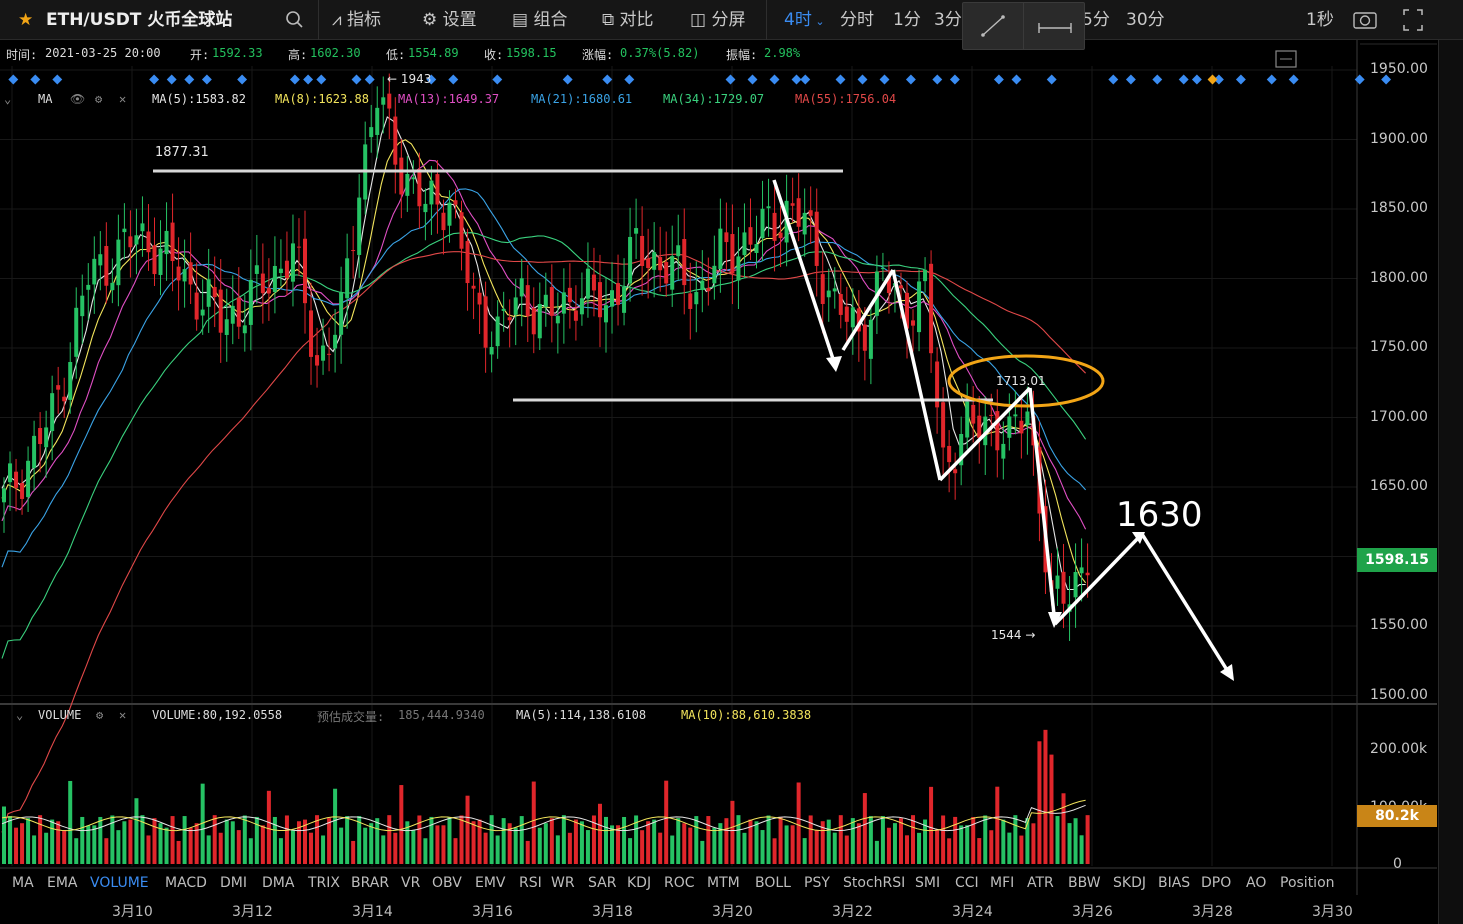 The image size is (1463, 924). I want to click on interval-4h-dropdown: 4时 ⌄, so click(804, 20).